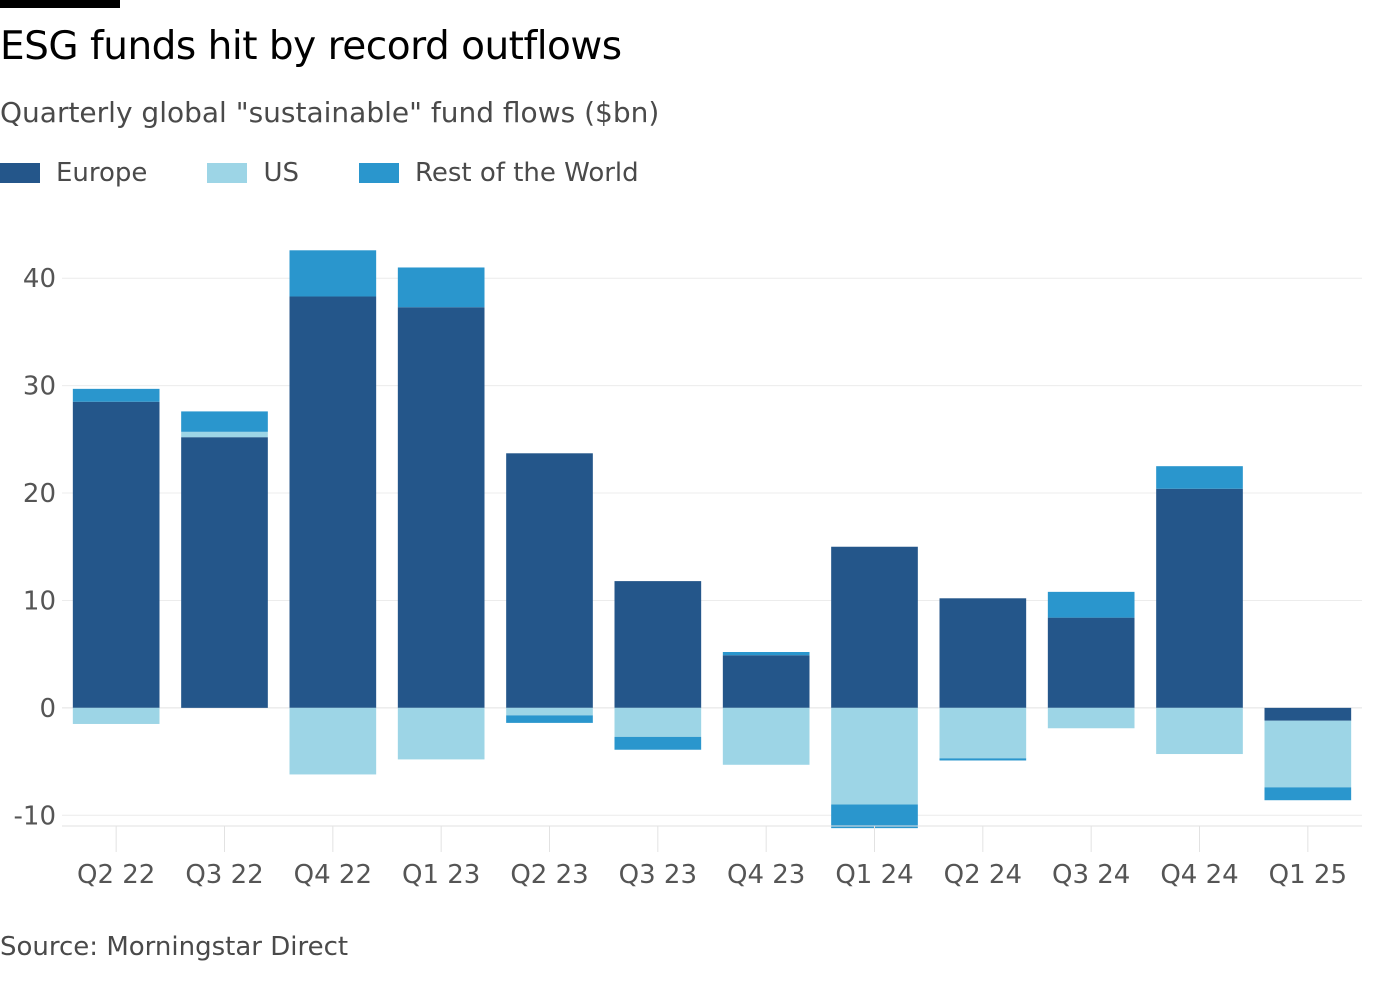 This screenshot has height=1000, width=1400. What do you see at coordinates (174, 947) in the screenshot?
I see `source-note: Source: Morningstar Direct` at bounding box center [174, 947].